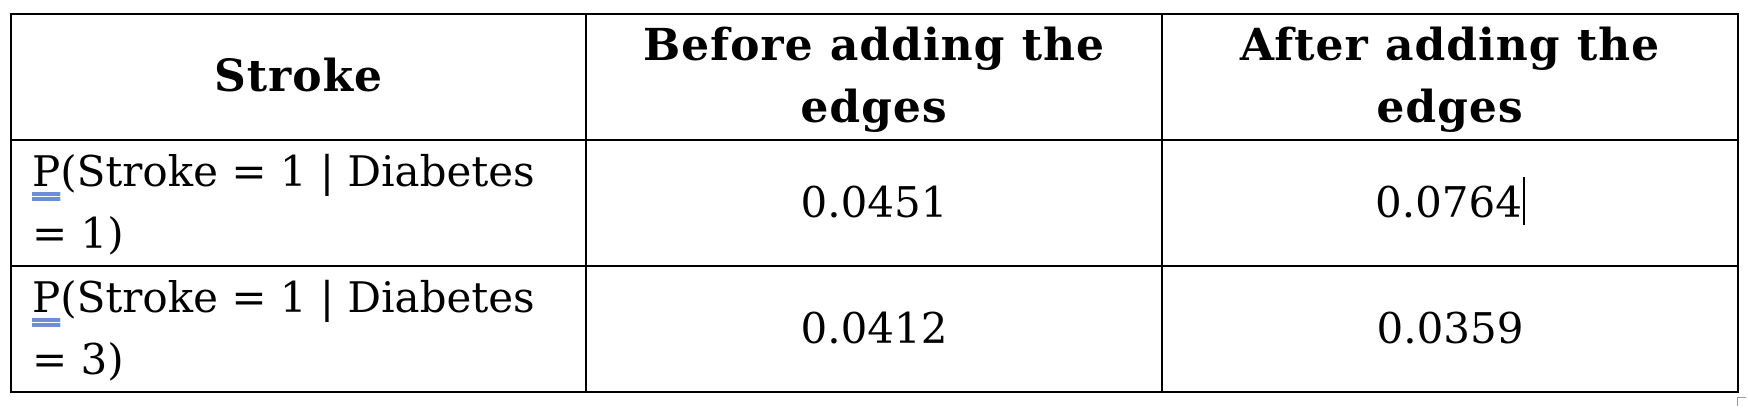  Describe the element at coordinates (1523, 201) in the screenshot. I see `text-cursor` at that location.